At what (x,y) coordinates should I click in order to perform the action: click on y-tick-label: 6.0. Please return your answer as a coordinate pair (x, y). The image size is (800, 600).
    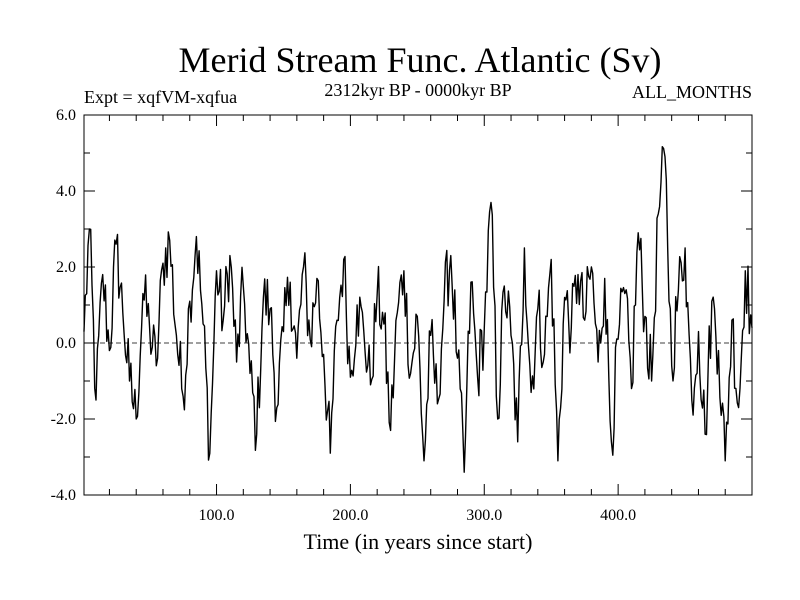
    Looking at the image, I should click on (66, 115).